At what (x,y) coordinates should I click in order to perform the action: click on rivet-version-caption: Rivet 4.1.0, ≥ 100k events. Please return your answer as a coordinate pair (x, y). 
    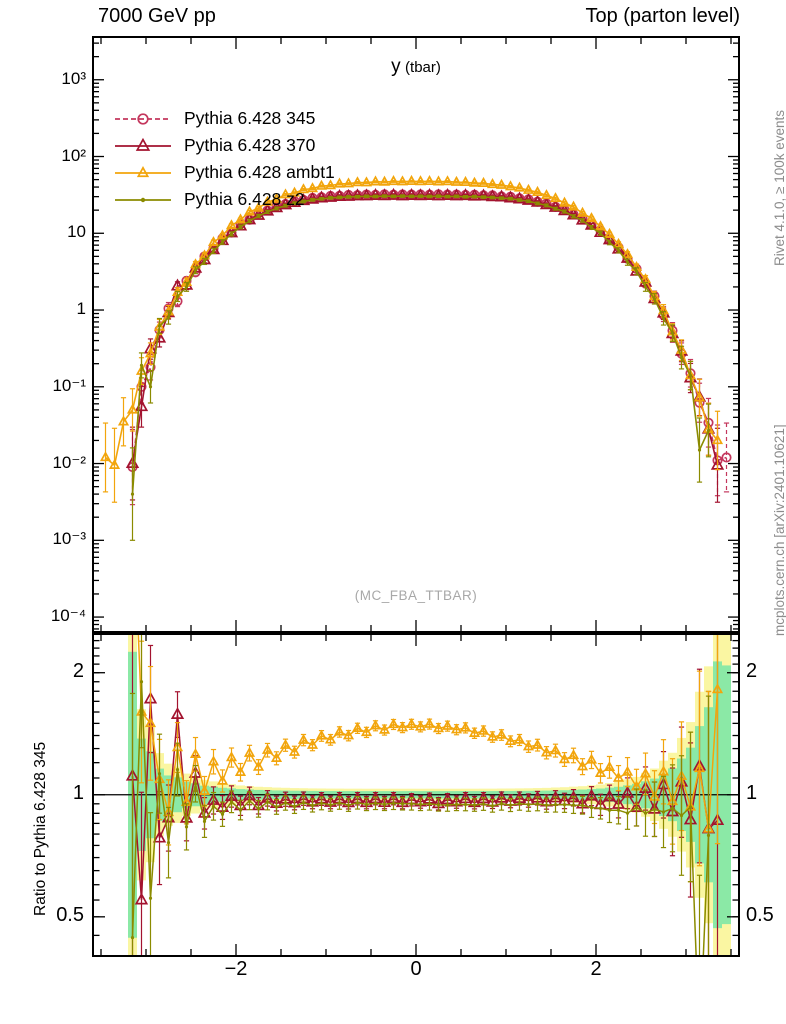
    Looking at the image, I should click on (779, 188).